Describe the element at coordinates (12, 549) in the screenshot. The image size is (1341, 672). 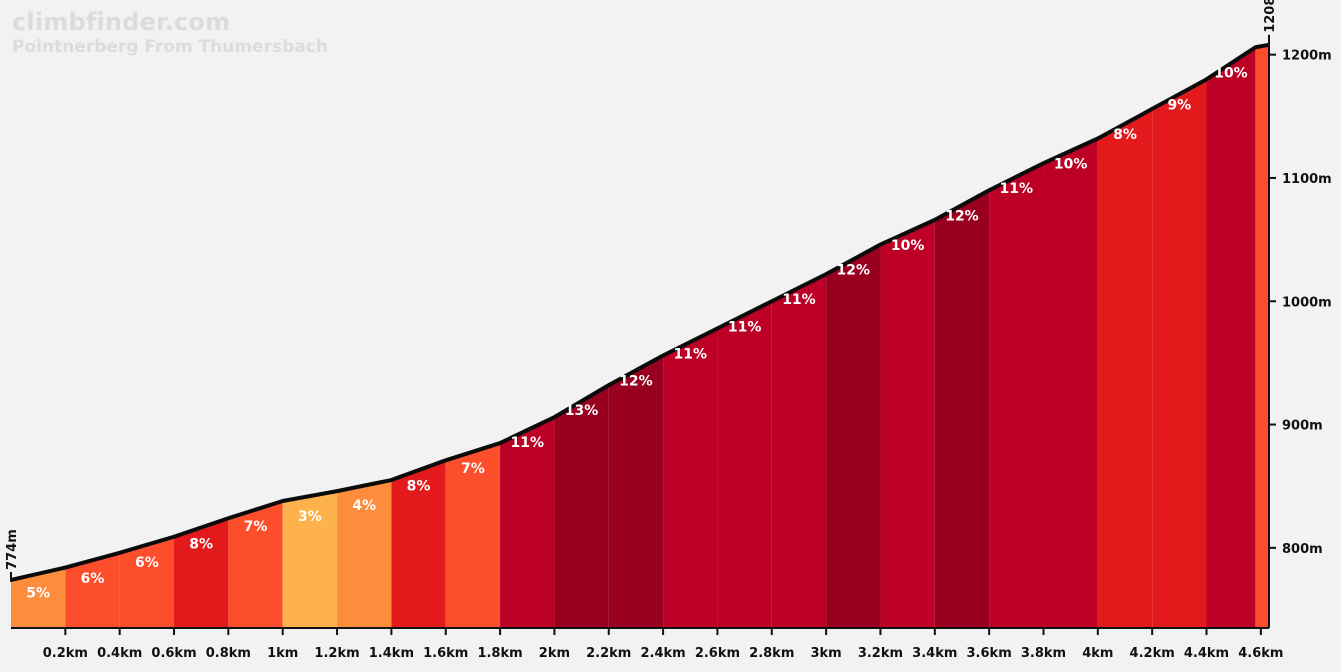
I see `start-elevation-label: 774m` at that location.